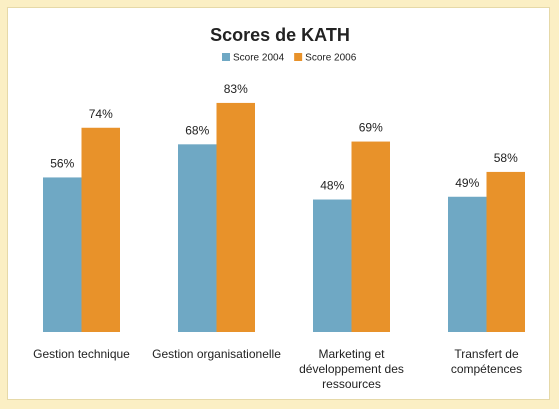  What do you see at coordinates (101, 114) in the screenshot?
I see `value-label: 74%` at bounding box center [101, 114].